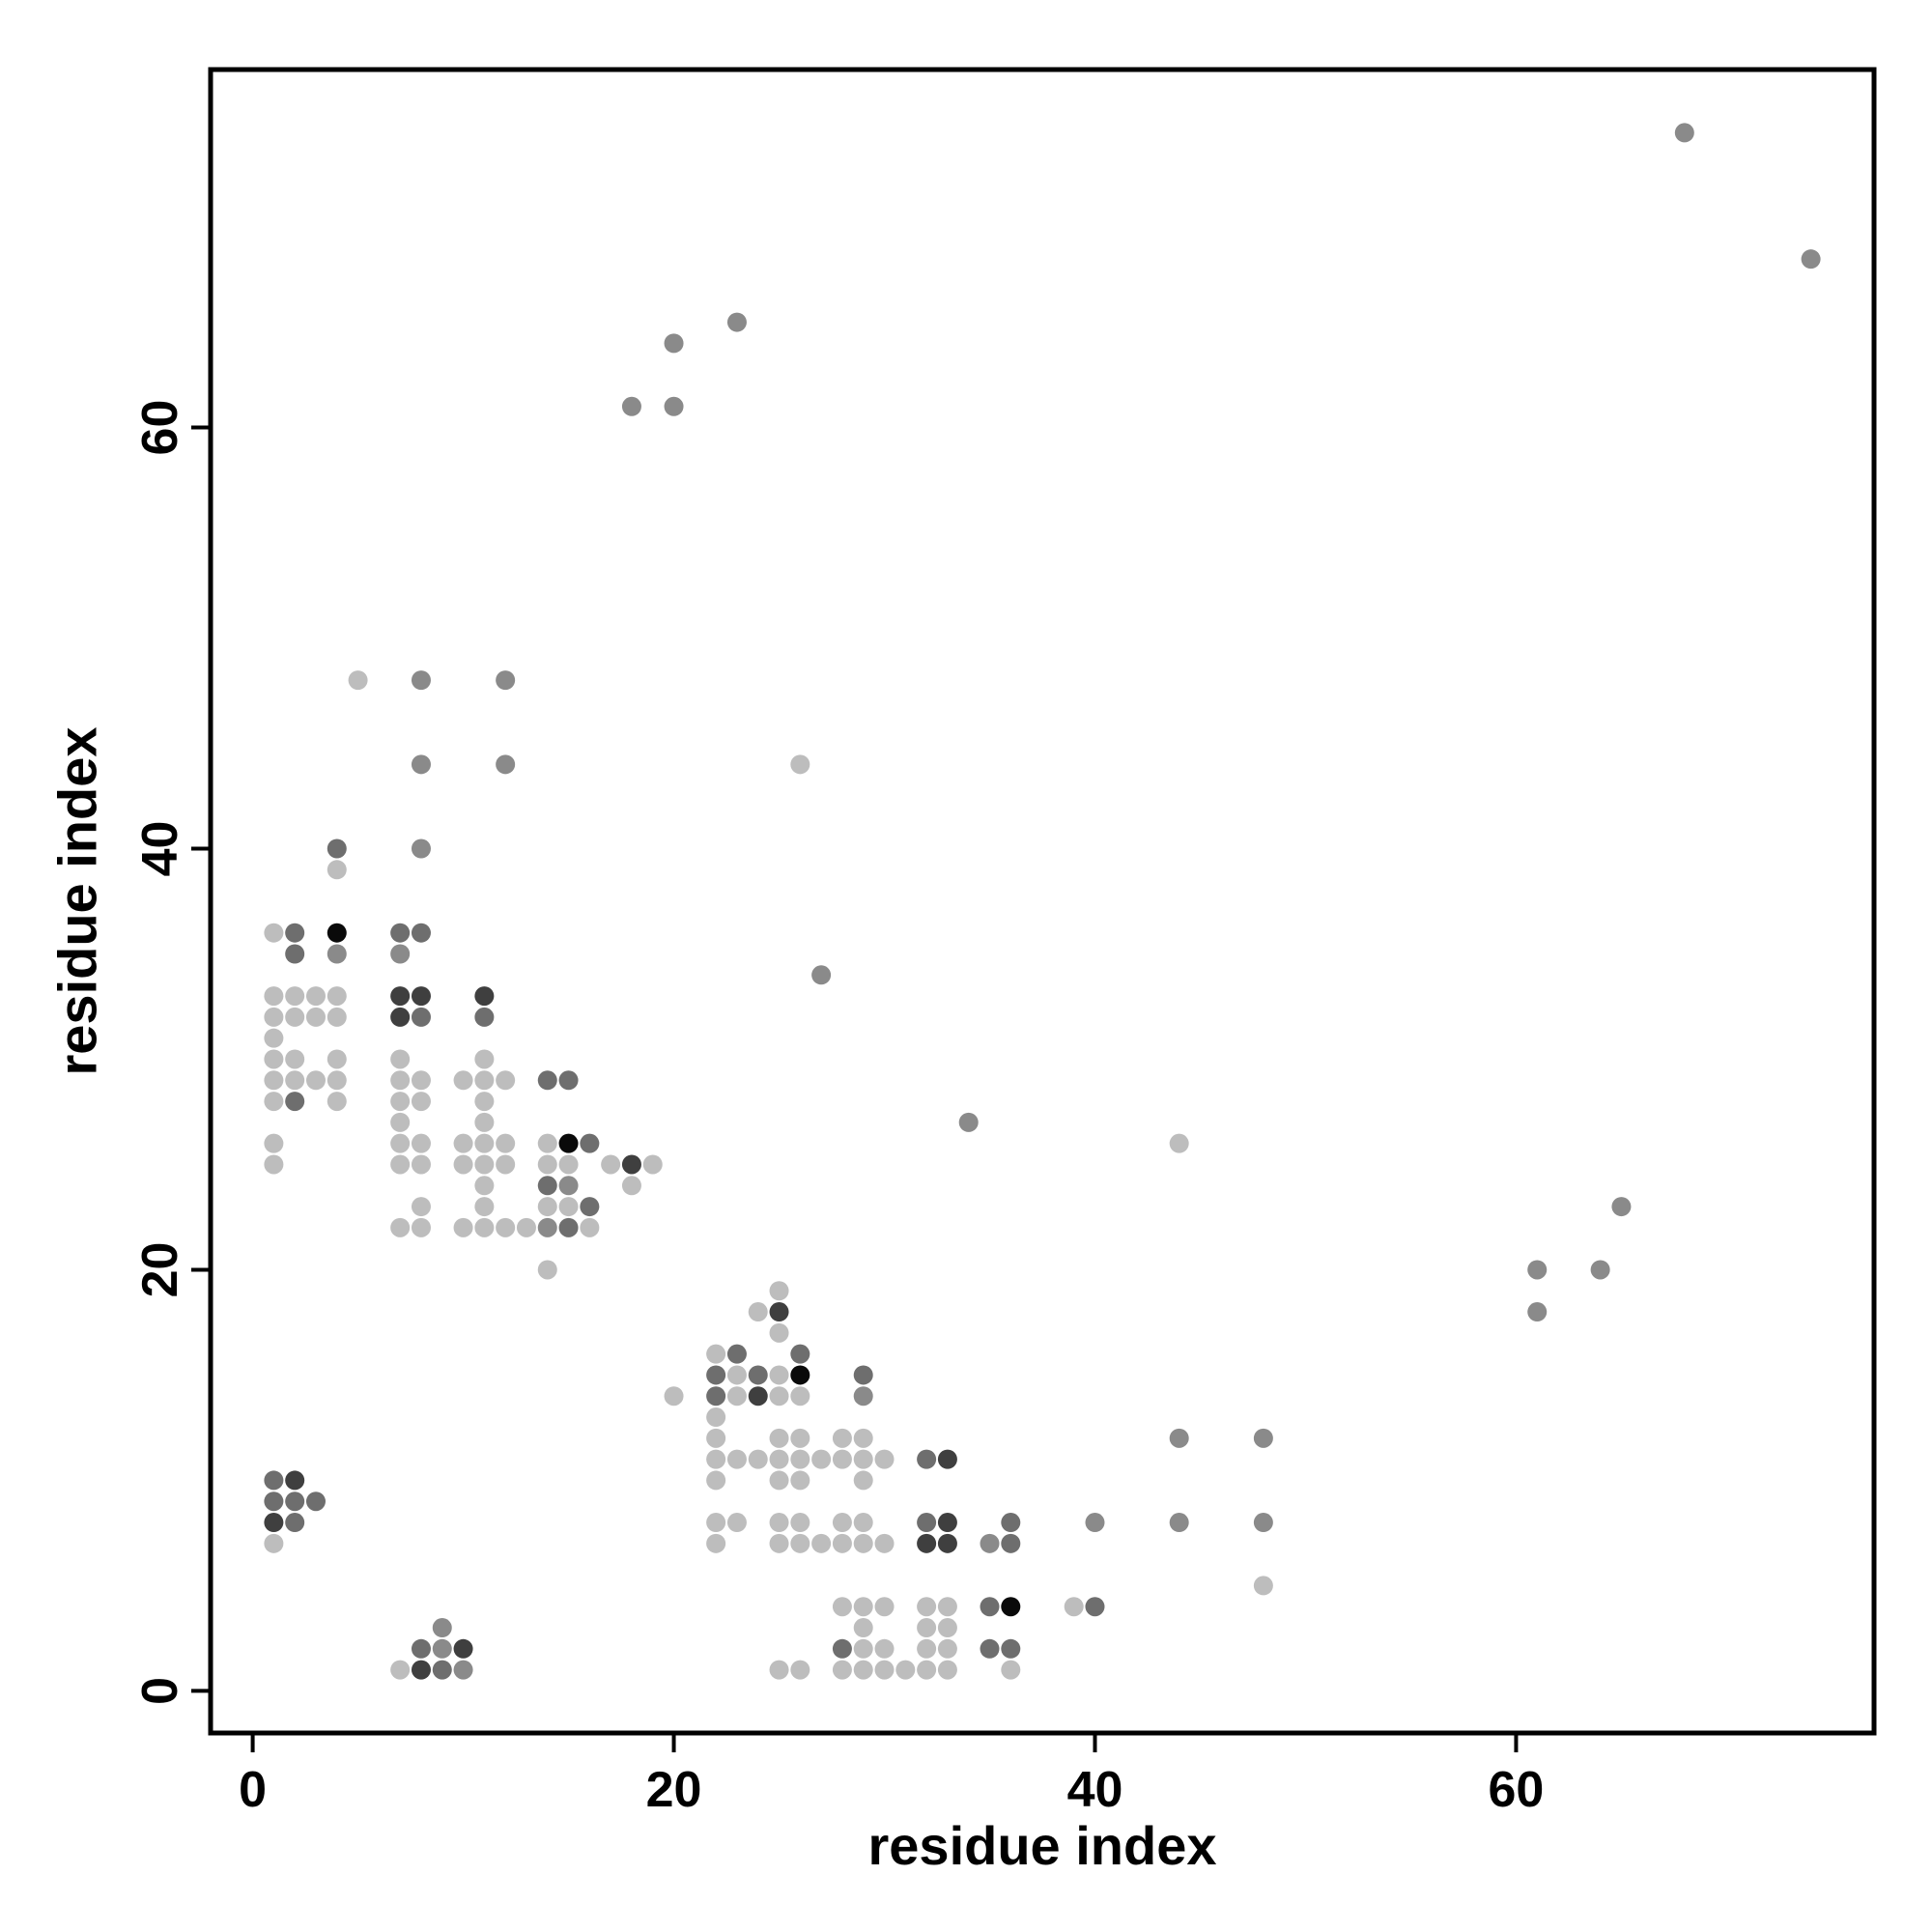 This screenshot has width=1932, height=1932. I want to click on y-tick-label: 0, so click(160, 1691).